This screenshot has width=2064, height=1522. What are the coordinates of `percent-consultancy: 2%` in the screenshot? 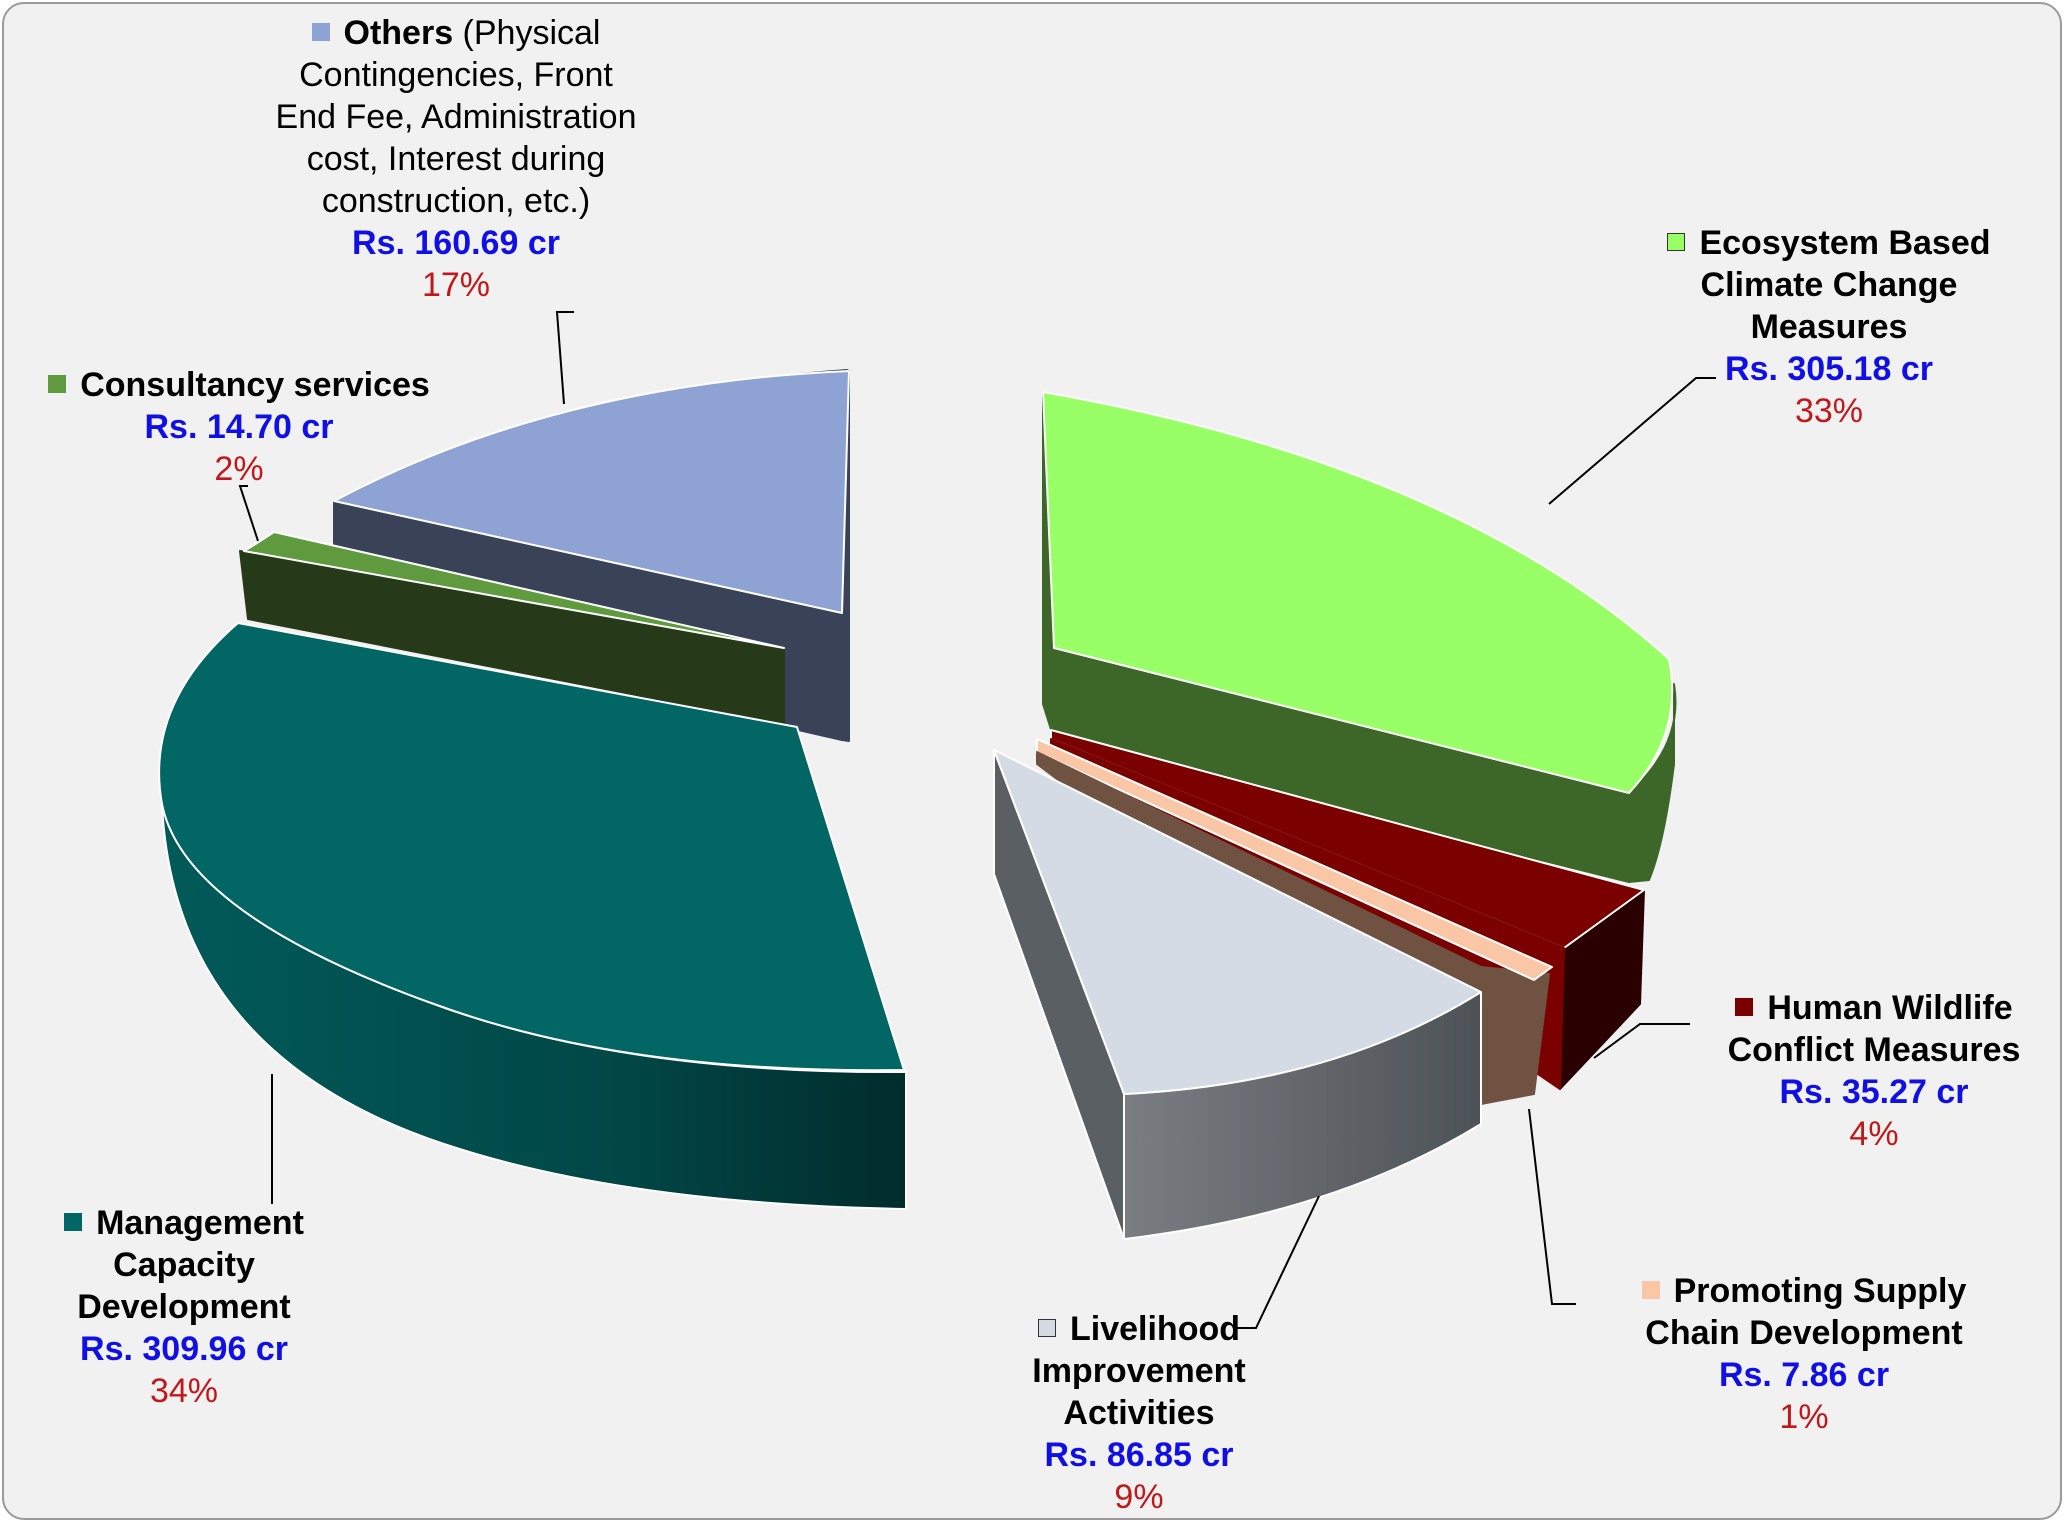 It's located at (239, 469).